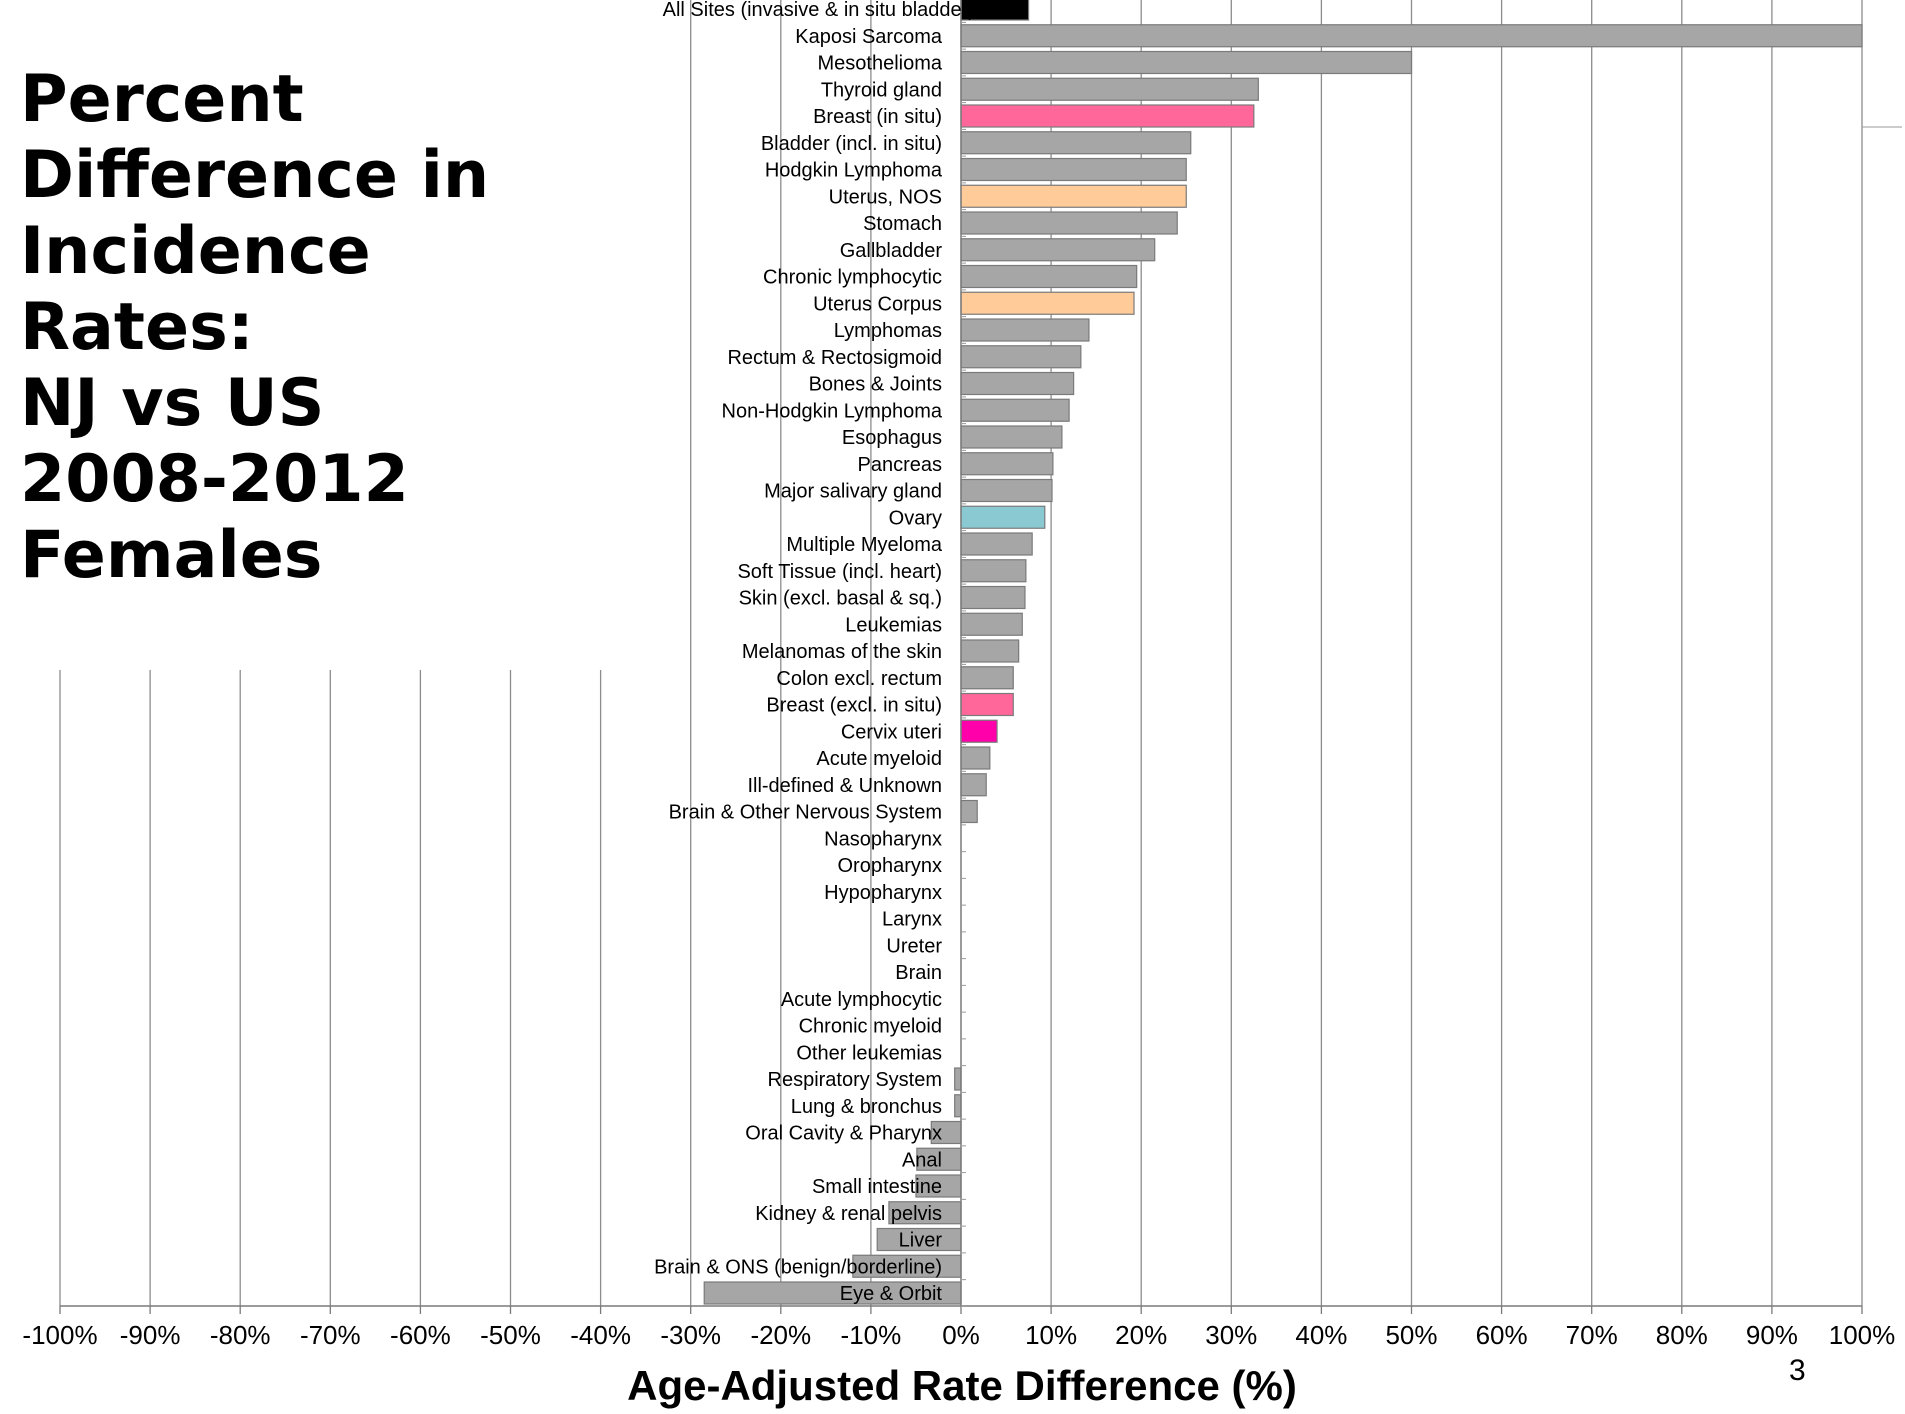 Image resolution: width=1905 pixels, height=1414 pixels. I want to click on x-tick-label: -90%, so click(150, 1335).